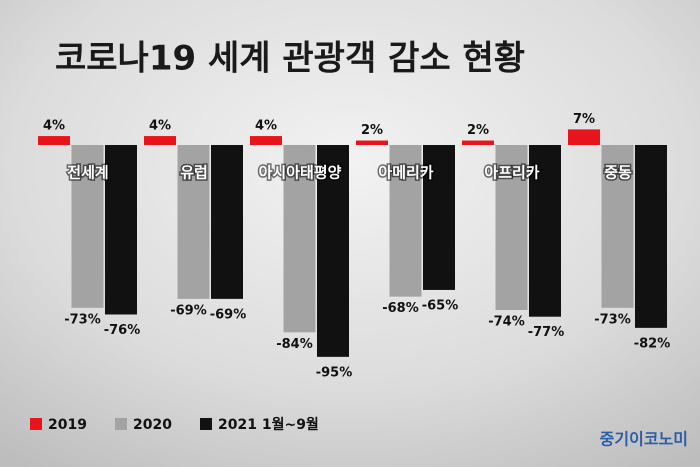 Image resolution: width=700 pixels, height=467 pixels. I want to click on category-label: 아메리카, so click(405, 173).